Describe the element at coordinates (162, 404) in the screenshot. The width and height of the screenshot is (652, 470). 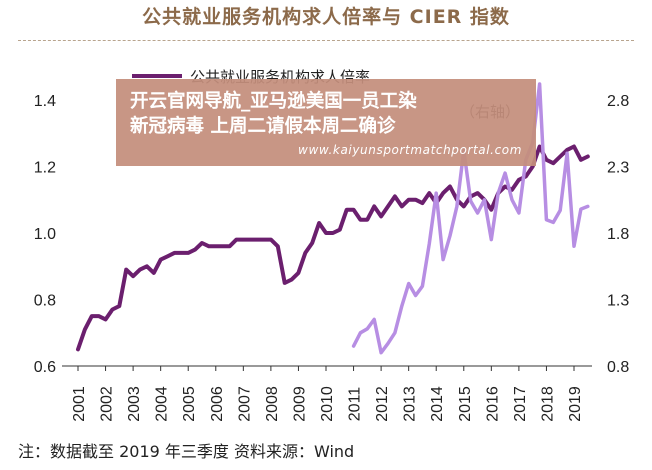
I see `x-tick-label: 2004` at that location.